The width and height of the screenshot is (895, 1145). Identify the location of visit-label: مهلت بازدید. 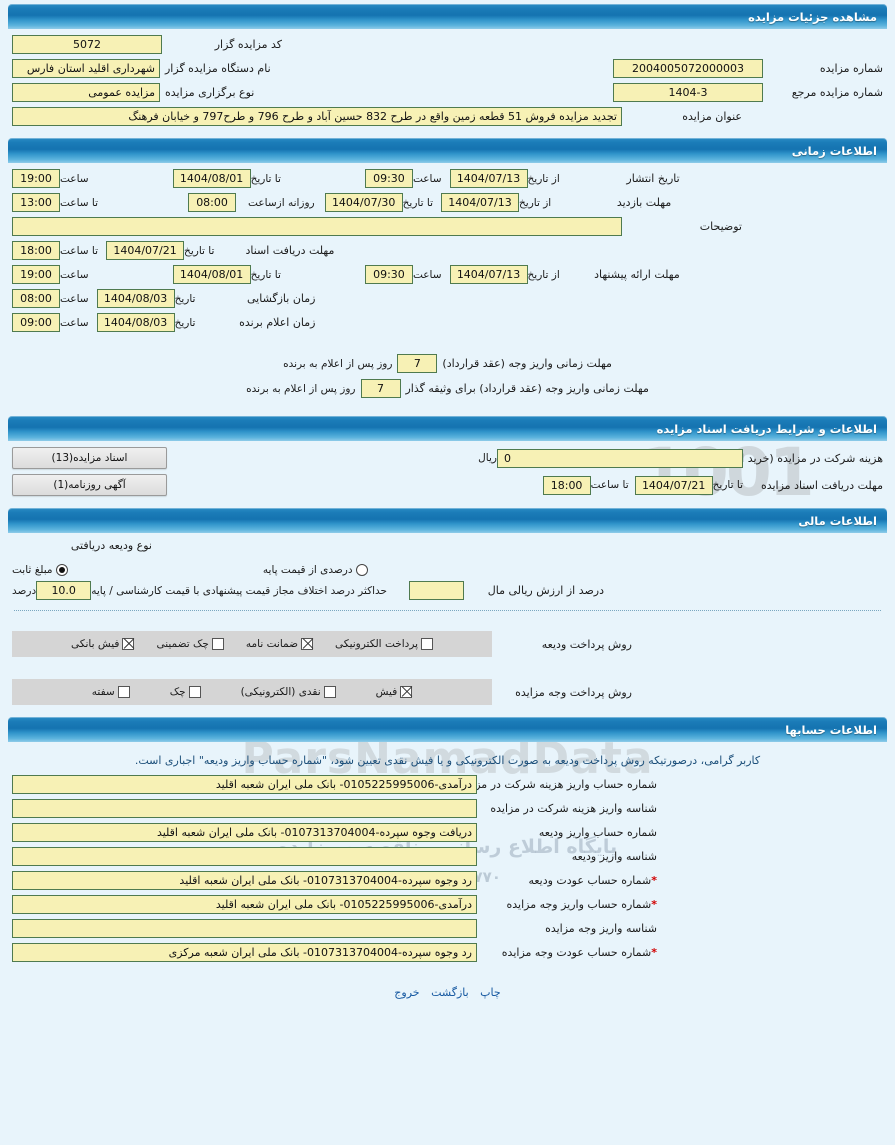
(644, 202).